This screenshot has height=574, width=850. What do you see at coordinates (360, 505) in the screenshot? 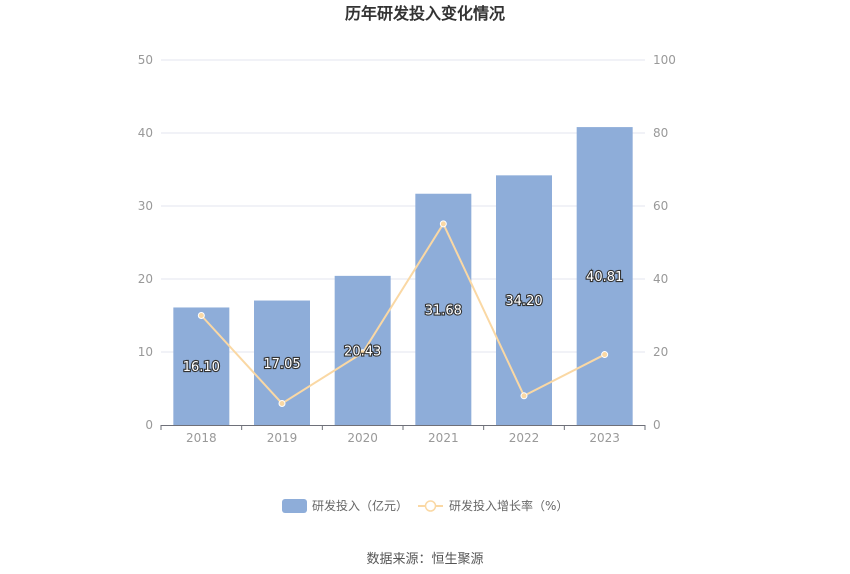
I see `legend-bar-label: 研发投入（亿元）` at bounding box center [360, 505].